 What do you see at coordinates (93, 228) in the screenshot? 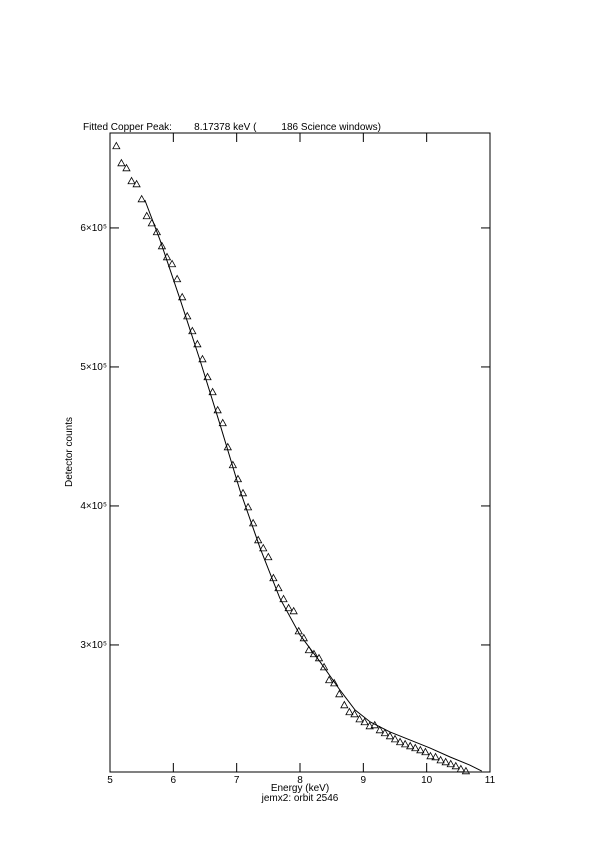
I see `y-tick-label: 6×10⁵` at bounding box center [93, 228].